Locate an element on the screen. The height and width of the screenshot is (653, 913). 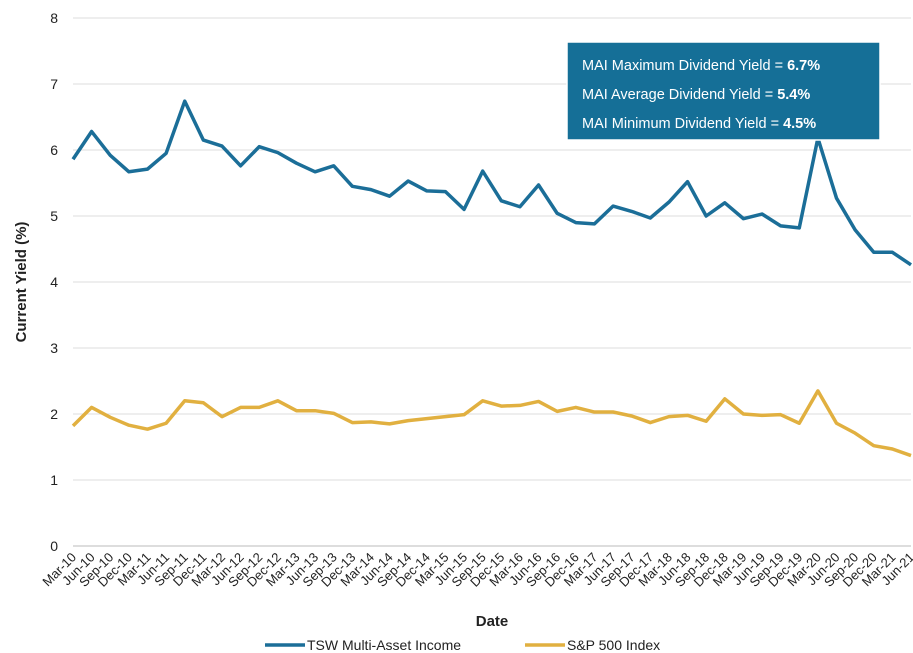
annotation-label: MAI Average Dividend Yield = is located at coordinates (677, 95).